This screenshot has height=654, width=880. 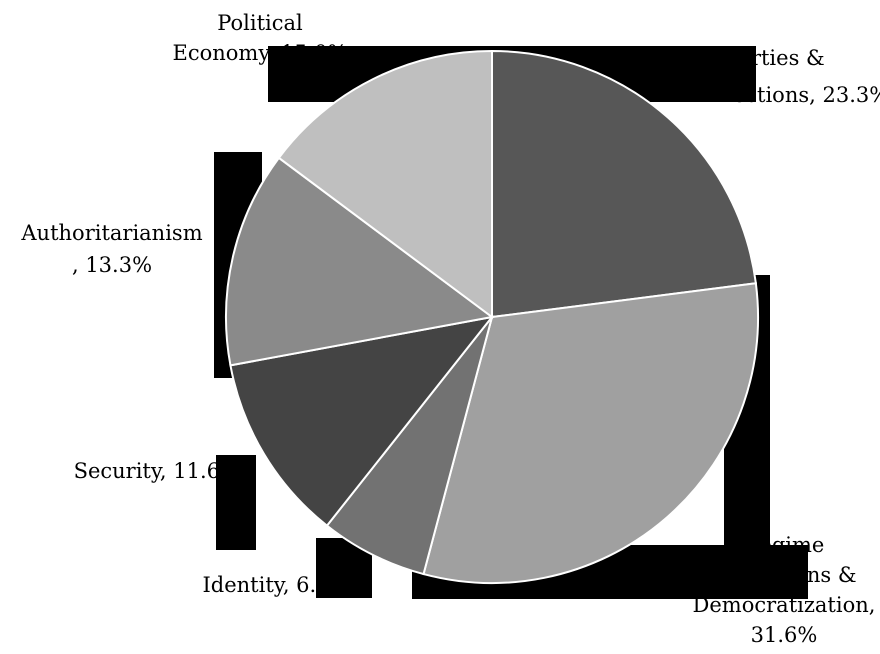 I want to click on slice-label-authoritarianism: Authoritarianism, 13.3%, so click(x=111, y=249).